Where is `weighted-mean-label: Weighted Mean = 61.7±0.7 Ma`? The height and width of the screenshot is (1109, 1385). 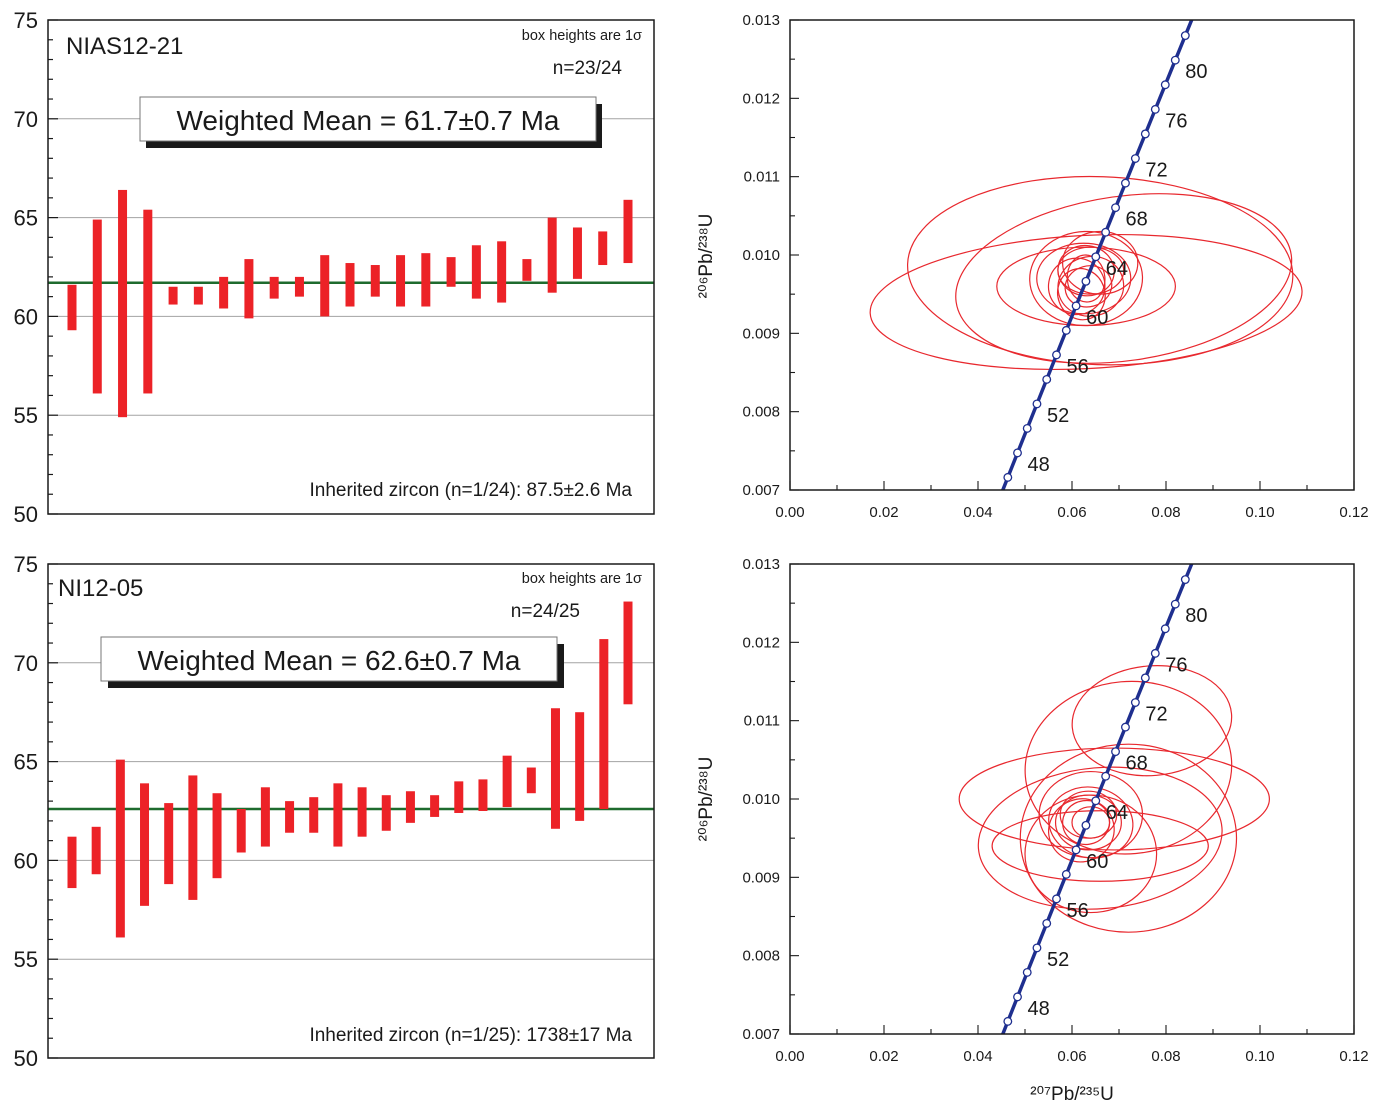
weighted-mean-label: Weighted Mean = 61.7±0.7 Ma is located at coordinates (368, 120).